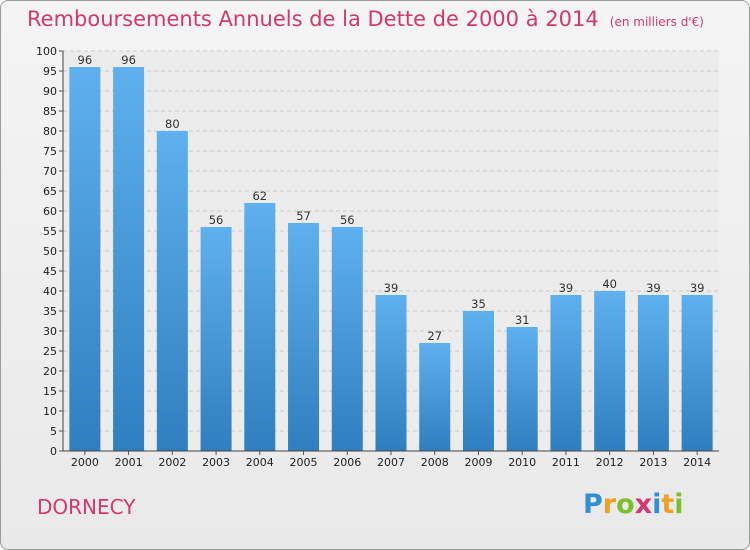 The width and height of the screenshot is (750, 550). I want to click on data-label: 31, so click(522, 320).